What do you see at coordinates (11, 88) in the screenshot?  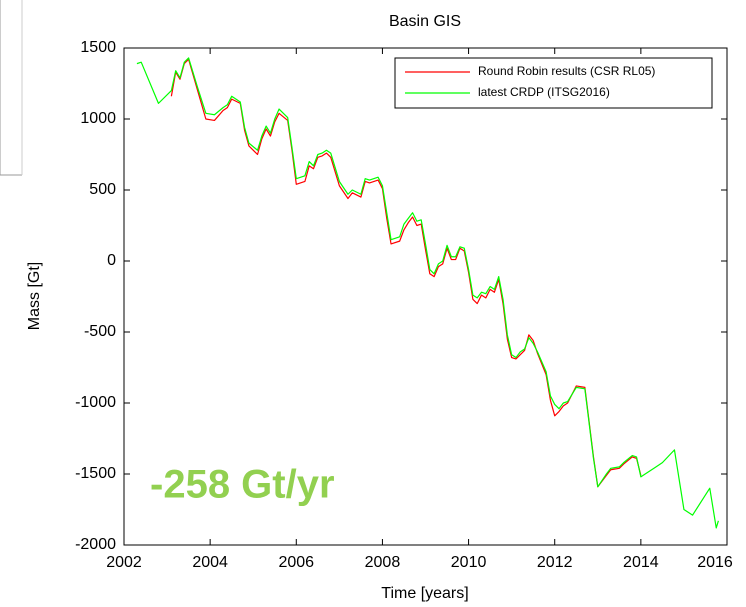 I see `edge-artifact` at bounding box center [11, 88].